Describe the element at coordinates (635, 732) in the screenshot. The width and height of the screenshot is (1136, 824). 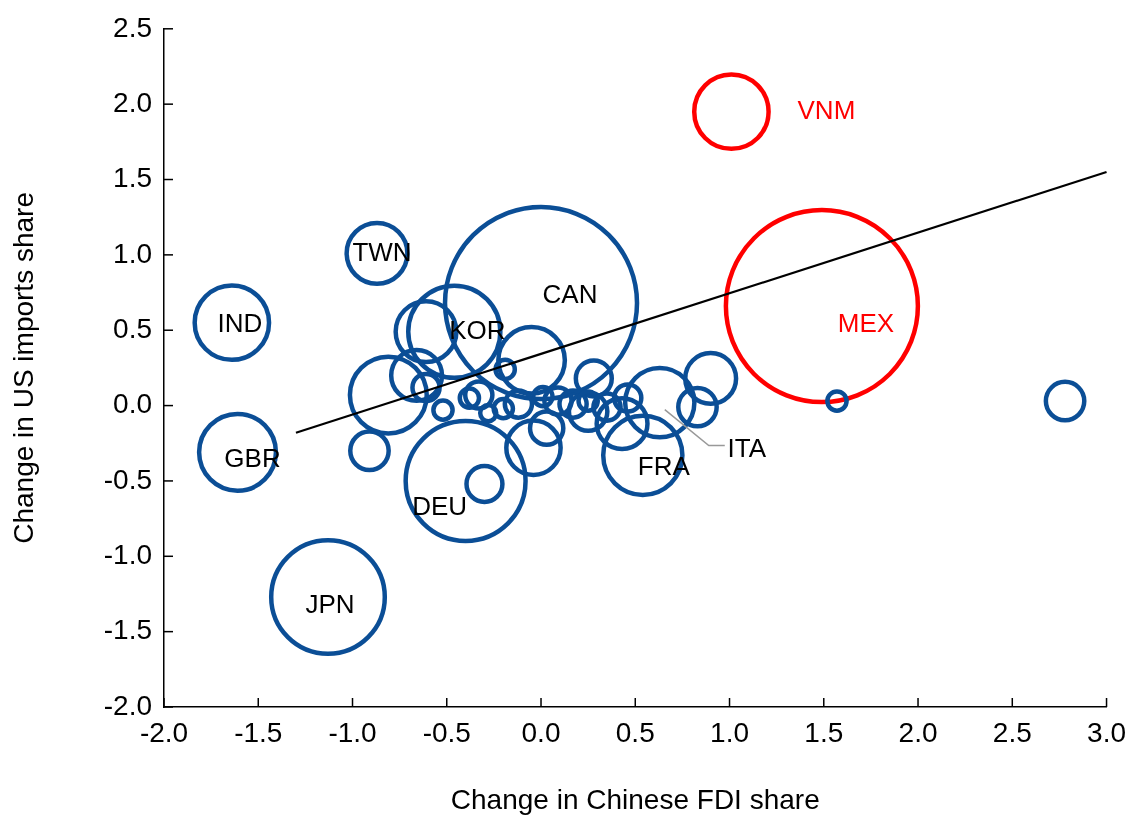
I see `x-tick-label: 0.5` at that location.